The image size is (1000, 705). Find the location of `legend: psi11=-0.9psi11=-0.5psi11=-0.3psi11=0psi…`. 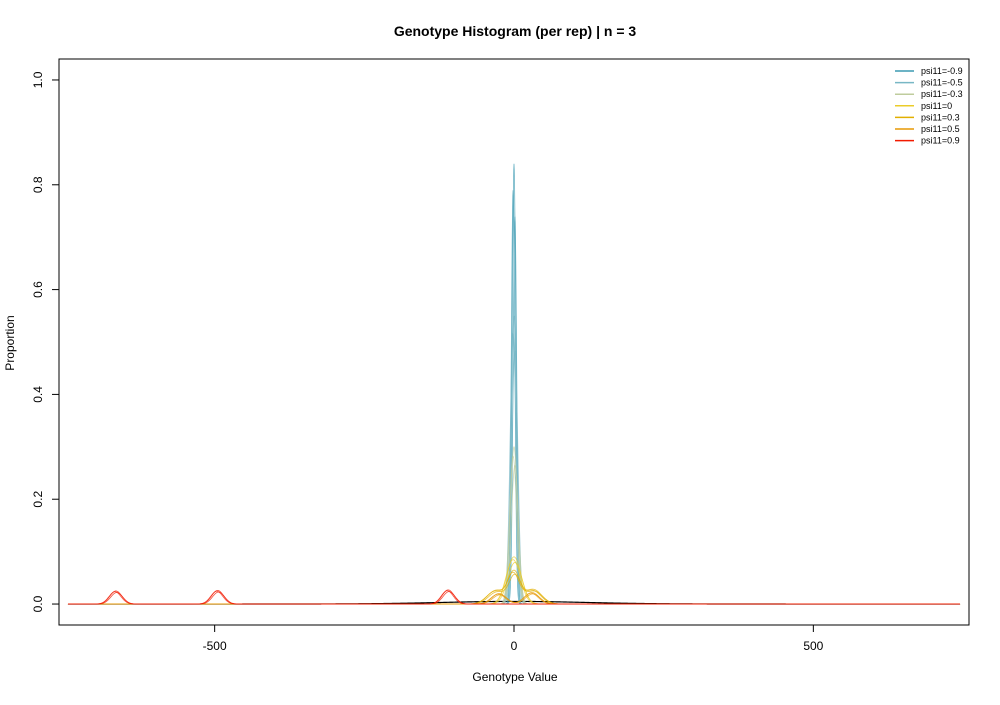

legend: psi11=-0.9psi11=-0.5psi11=-0.3psi11=0psi… is located at coordinates (929, 106).